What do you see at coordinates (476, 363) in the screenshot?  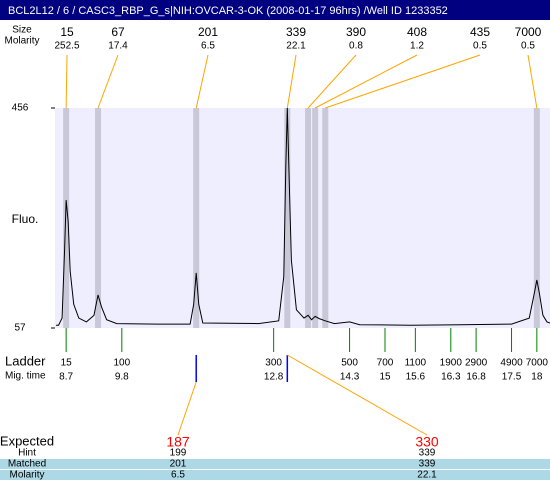 I see `ladder-size: 2900` at bounding box center [476, 363].